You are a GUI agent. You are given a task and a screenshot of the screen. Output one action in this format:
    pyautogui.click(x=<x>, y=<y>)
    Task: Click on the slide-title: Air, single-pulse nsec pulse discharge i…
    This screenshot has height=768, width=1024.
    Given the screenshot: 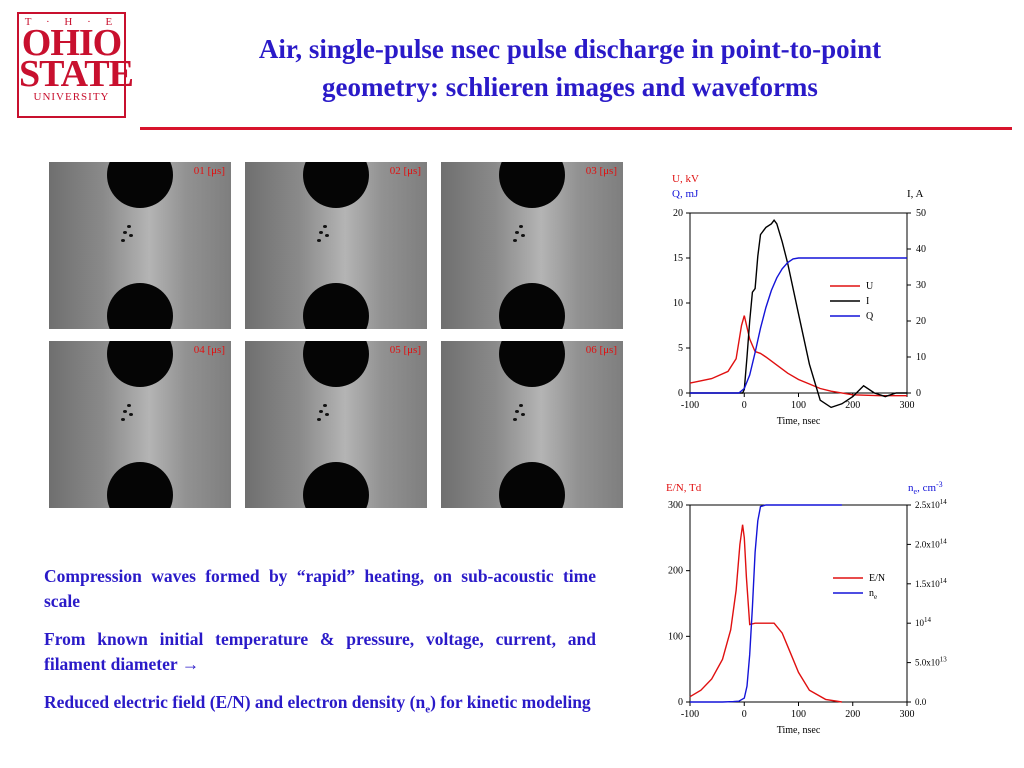 What is the action you would take?
    pyautogui.click(x=570, y=68)
    